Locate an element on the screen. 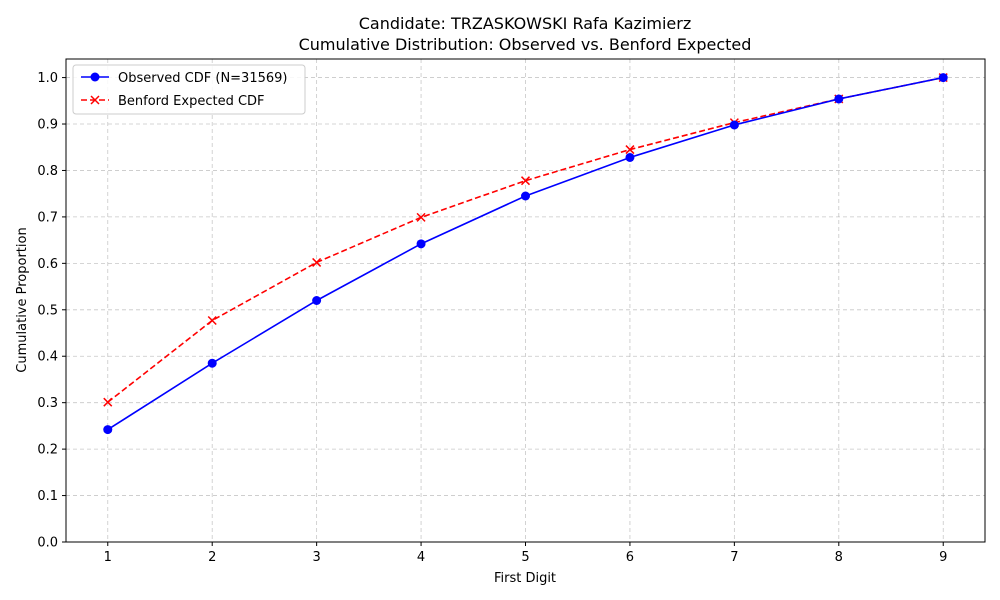 The image size is (1000, 600). x-tick-label: 5 is located at coordinates (525, 557).